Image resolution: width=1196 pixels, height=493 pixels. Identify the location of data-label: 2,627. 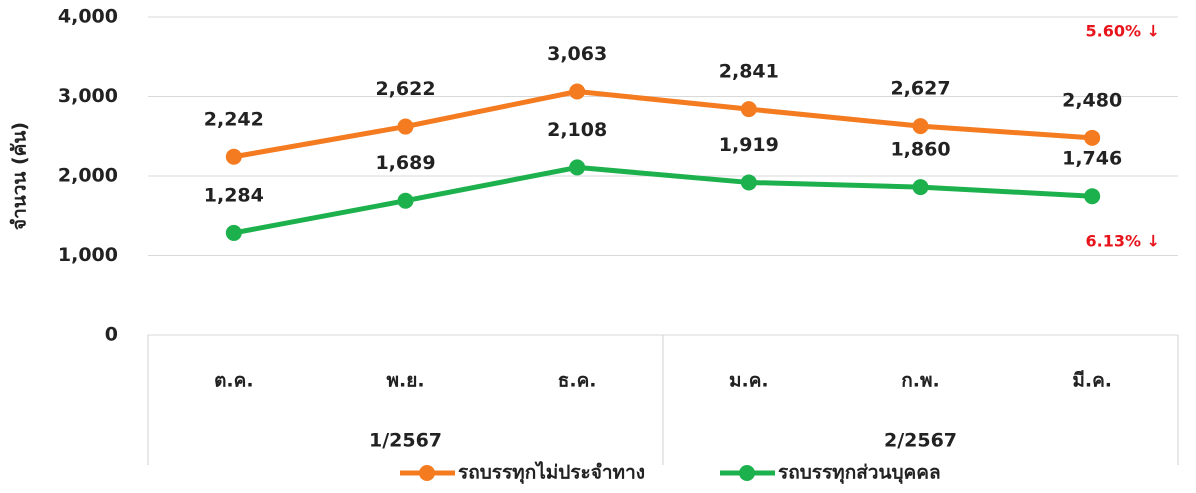
(920, 89).